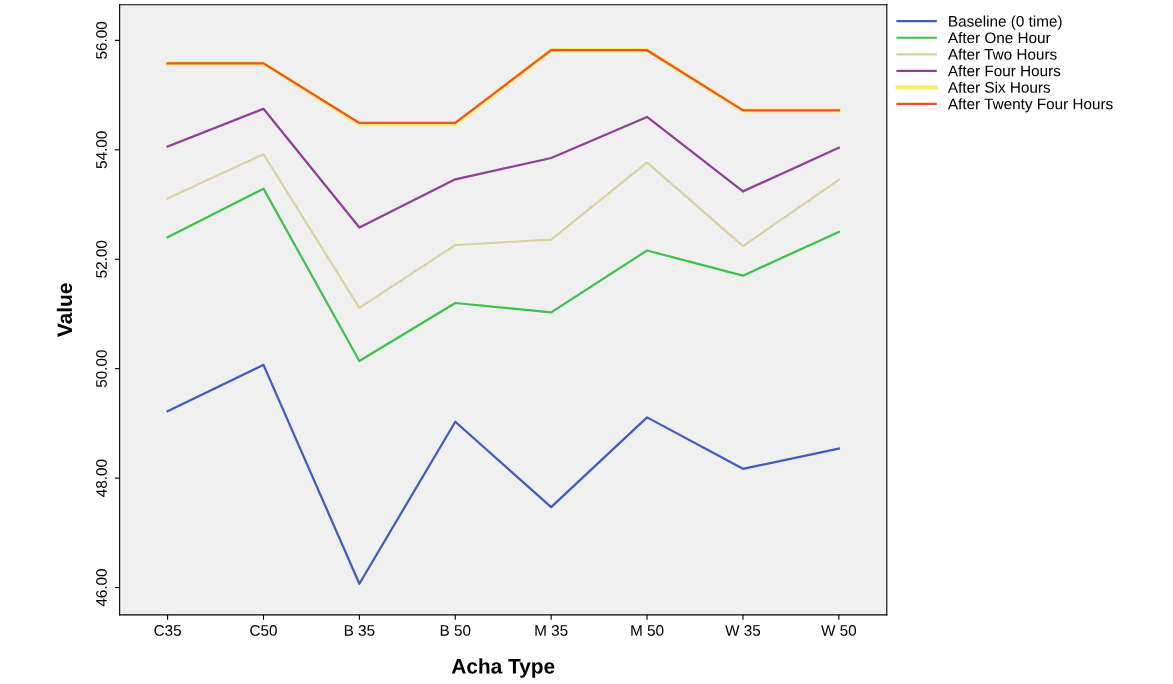  Describe the element at coordinates (101, 40) in the screenshot. I see `y-tick-label: 56.00` at that location.